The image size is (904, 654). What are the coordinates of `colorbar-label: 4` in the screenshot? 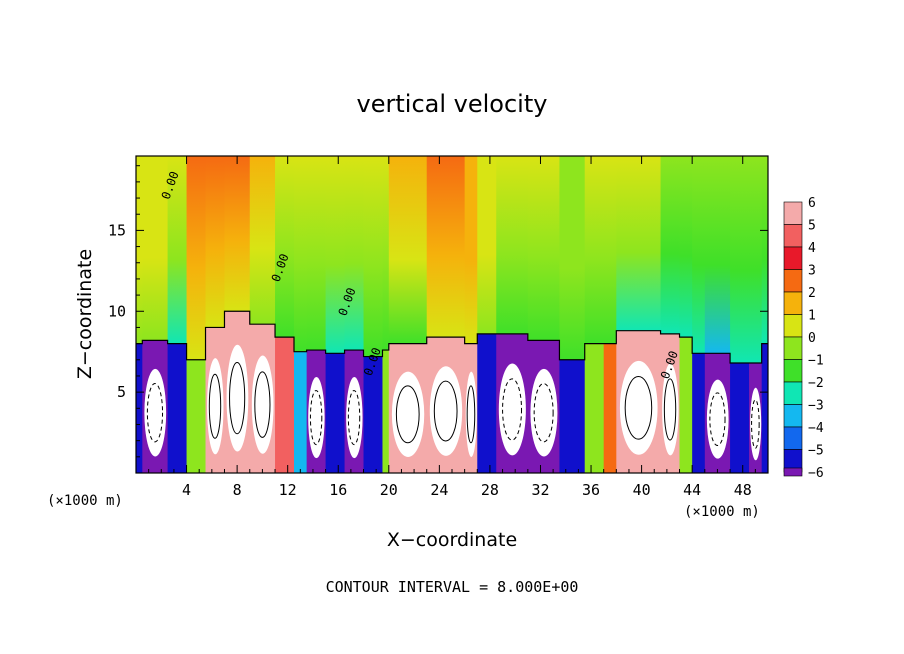 It's located at (812, 248).